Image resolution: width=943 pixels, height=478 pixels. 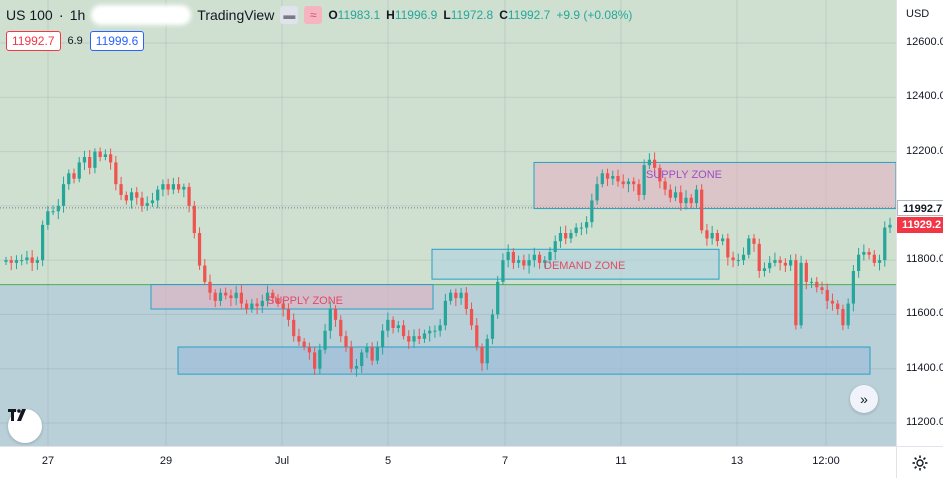 What do you see at coordinates (919, 462) in the screenshot?
I see `gear-icon` at bounding box center [919, 462].